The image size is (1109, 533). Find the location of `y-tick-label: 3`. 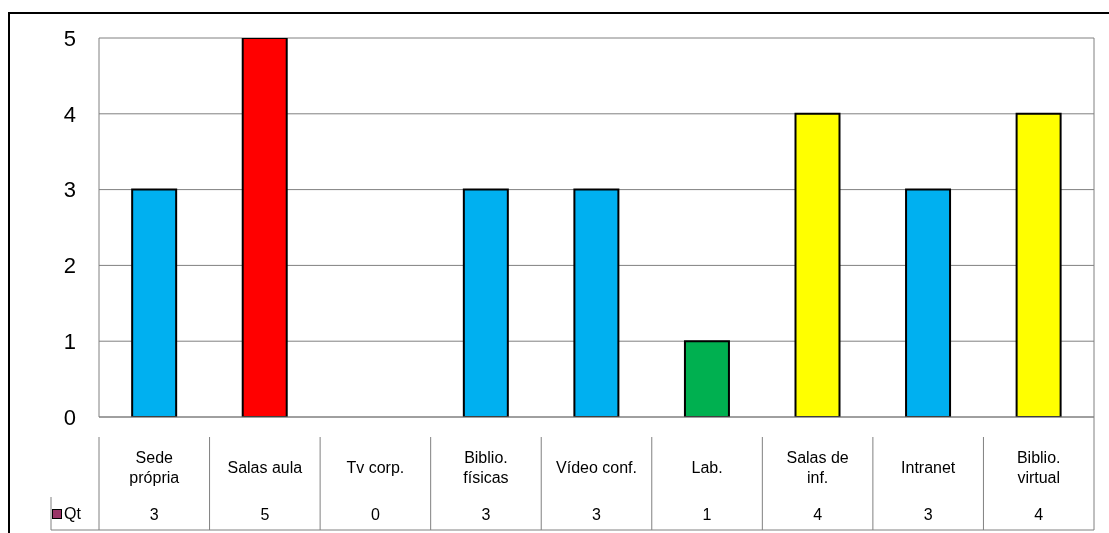

y-tick-label: 3 is located at coordinates (69, 190).